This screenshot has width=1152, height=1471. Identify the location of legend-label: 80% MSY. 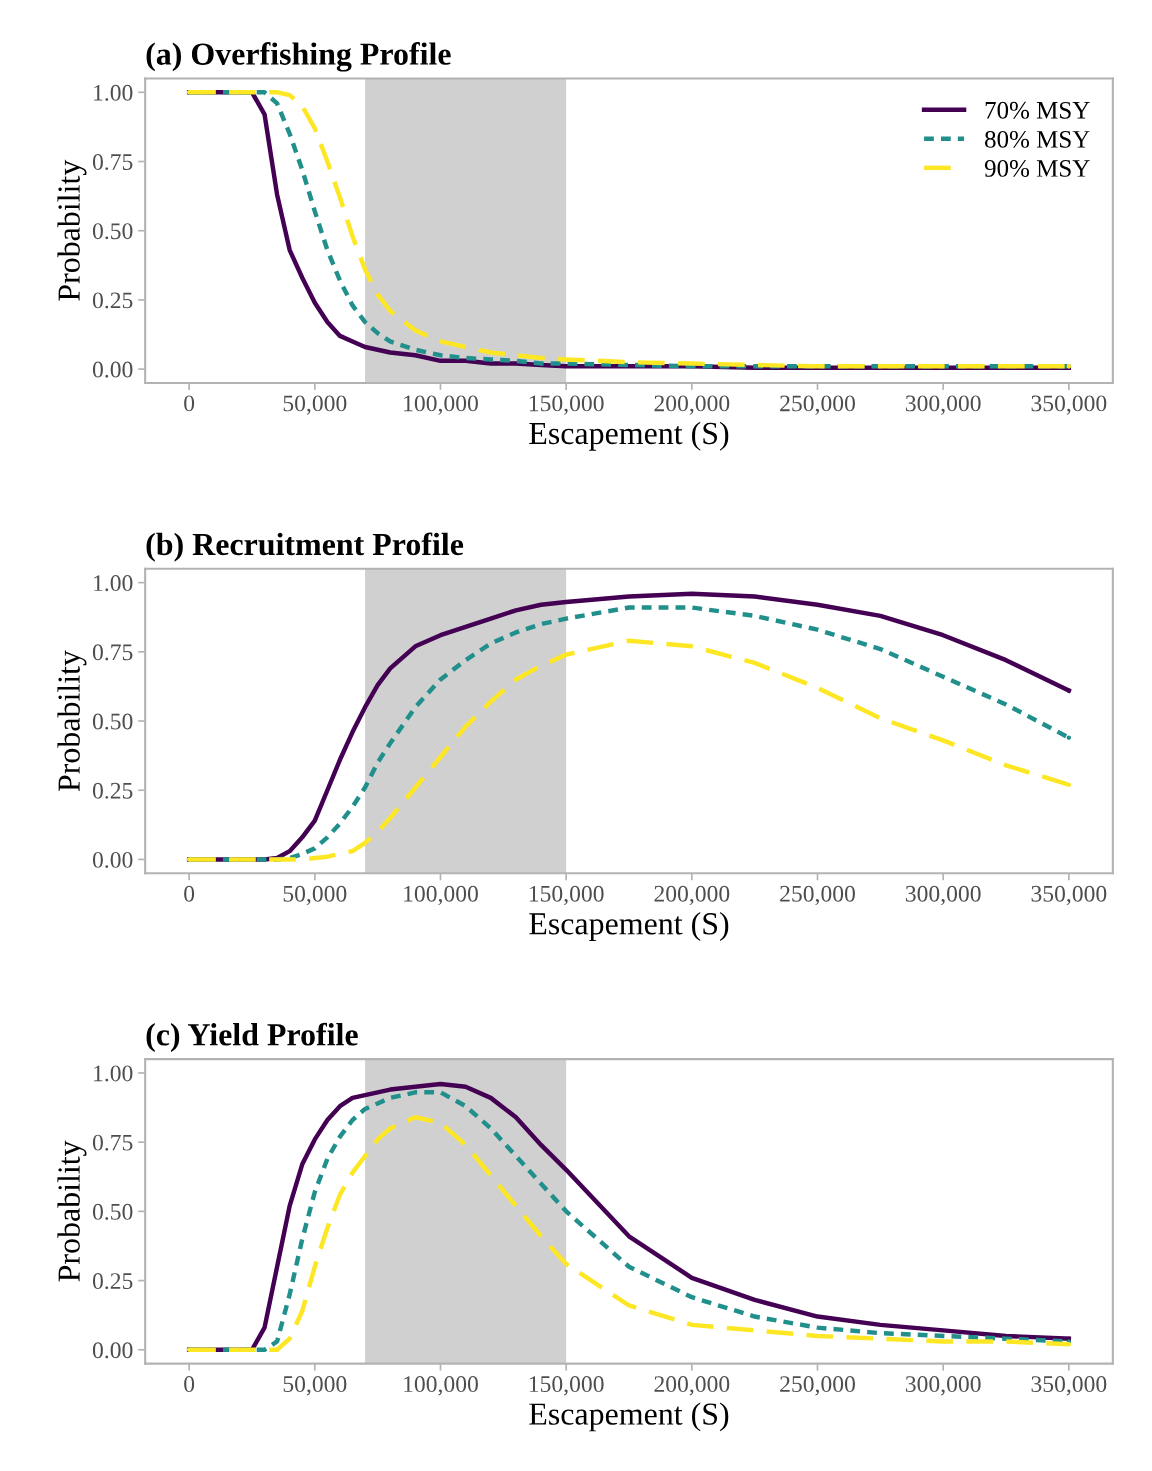
(1037, 139).